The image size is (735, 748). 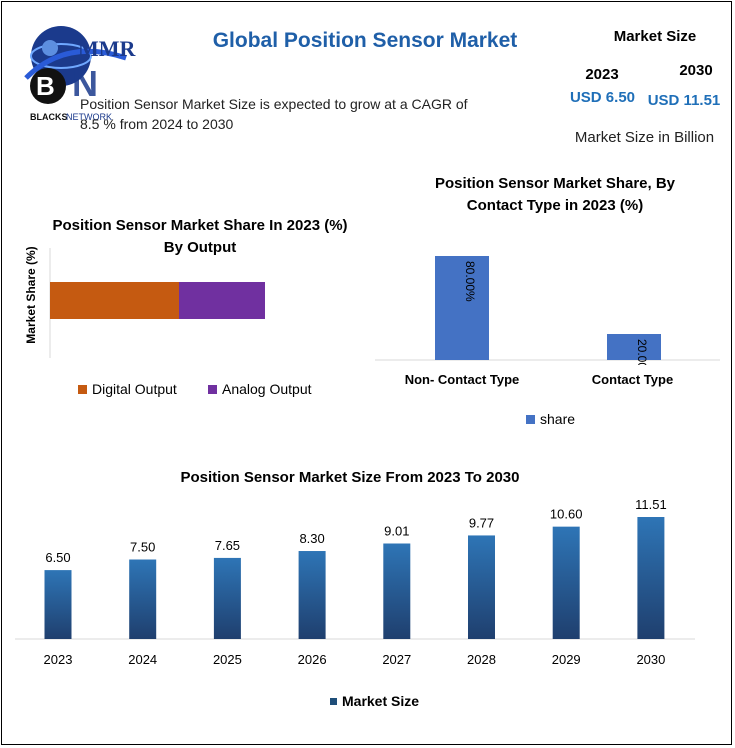 I want to click on market-size-unit-note: Market Size in Billion, so click(x=644, y=137).